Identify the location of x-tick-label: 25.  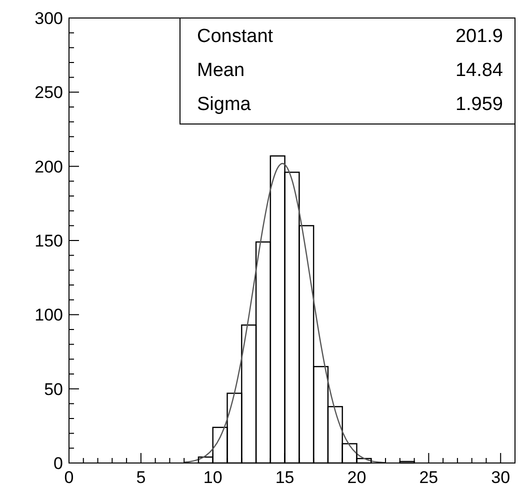
(428, 477).